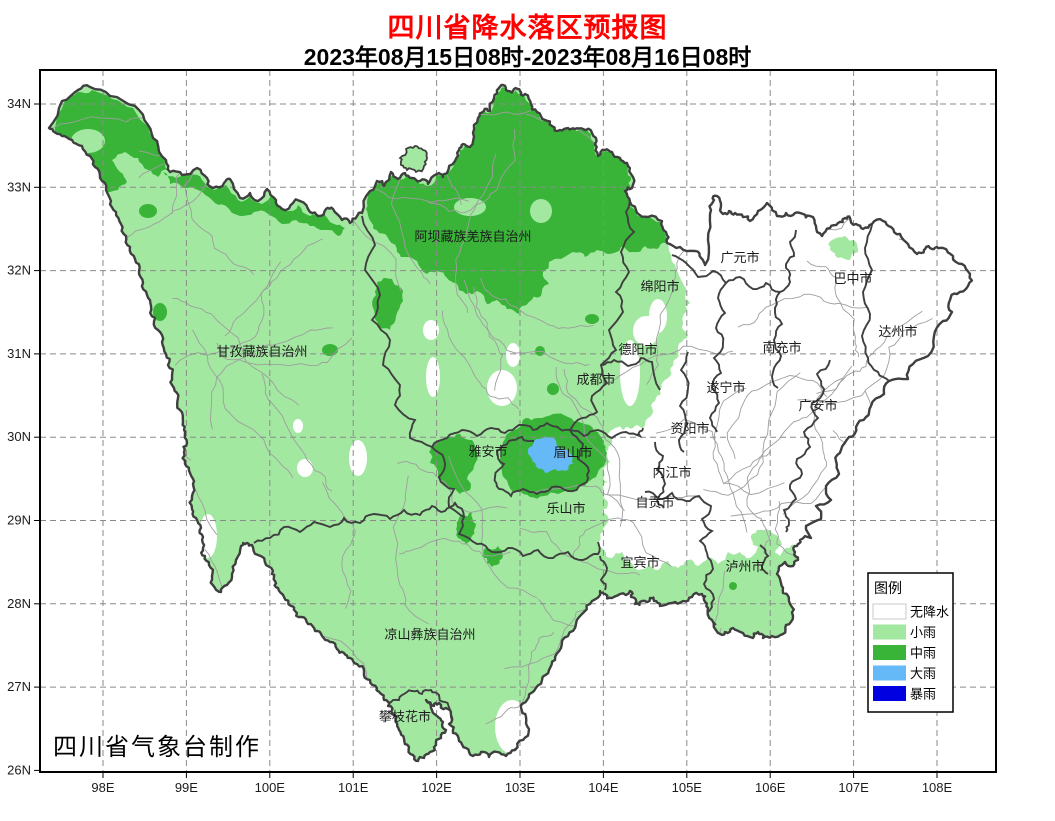 The width and height of the screenshot is (1055, 821). I want to click on forecast-period: 2023年08月15日08时-2023年08月16日08时, so click(527, 57).